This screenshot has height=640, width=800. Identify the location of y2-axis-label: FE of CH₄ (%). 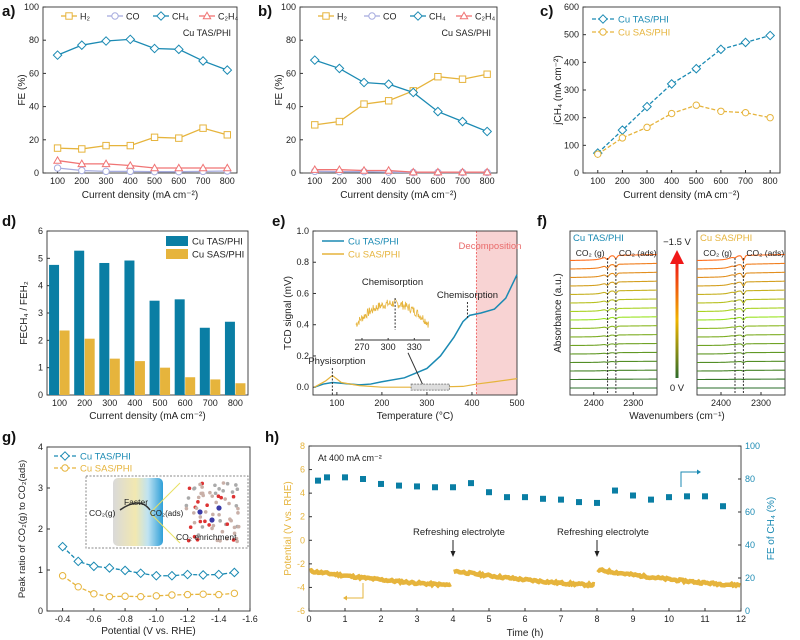
(771, 529).